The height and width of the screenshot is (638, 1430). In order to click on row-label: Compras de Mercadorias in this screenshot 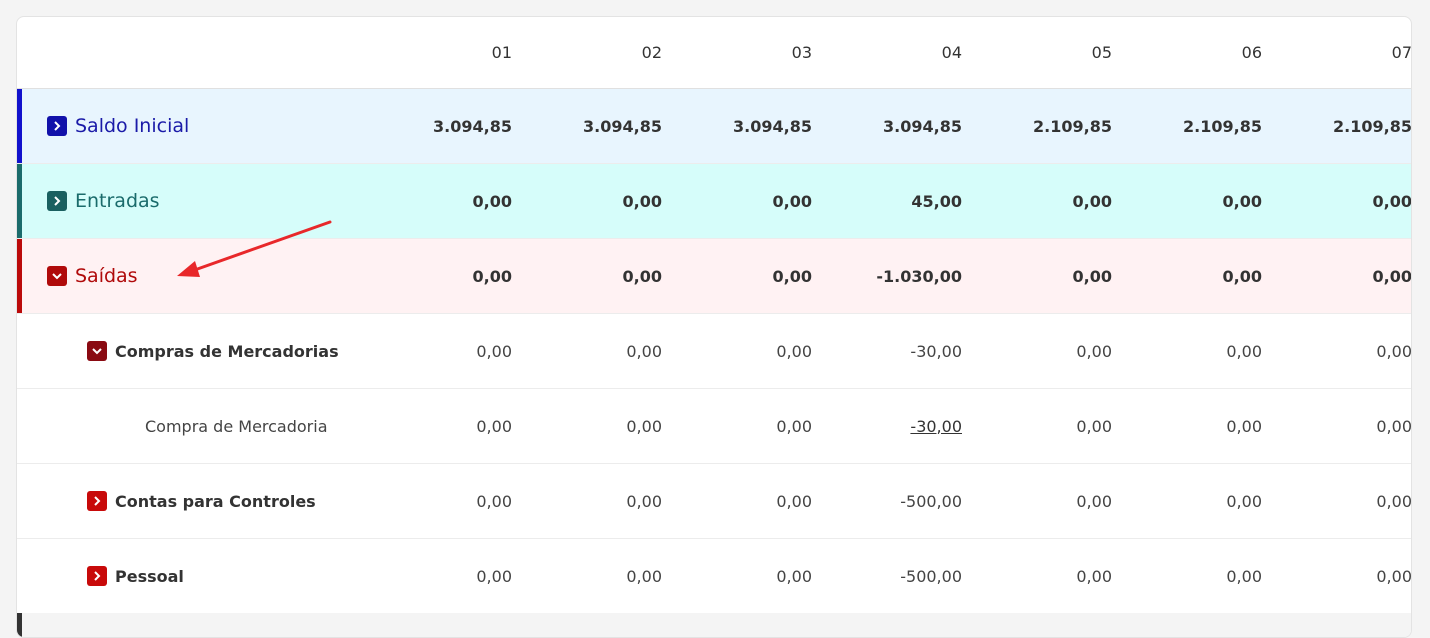, I will do `click(213, 351)`.